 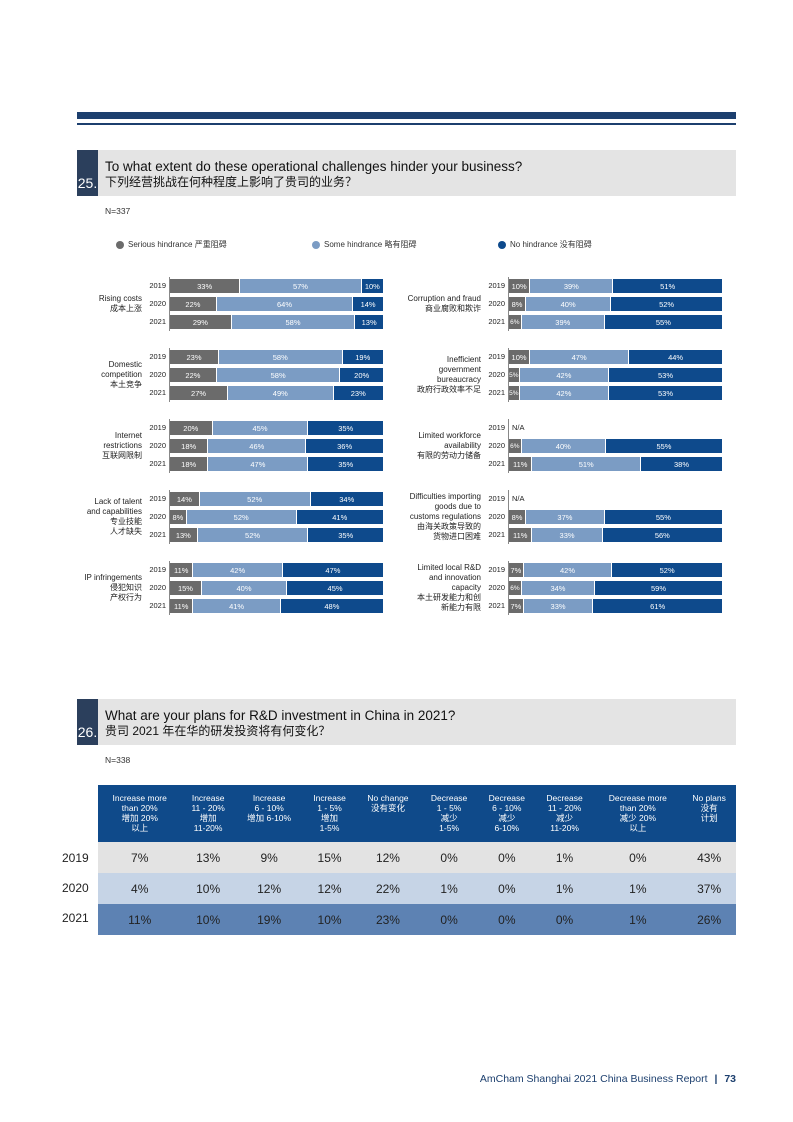 I want to click on table-cell: 13%, so click(x=208, y=857).